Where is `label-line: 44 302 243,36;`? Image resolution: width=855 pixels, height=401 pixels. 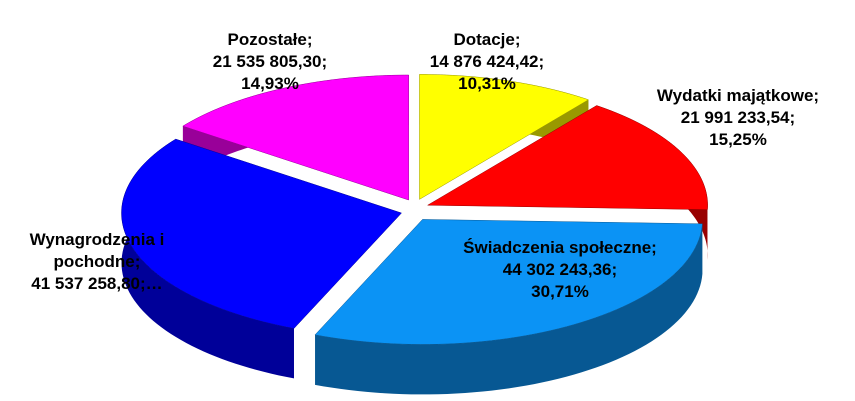
label-line: 44 302 243,36; is located at coordinates (560, 269).